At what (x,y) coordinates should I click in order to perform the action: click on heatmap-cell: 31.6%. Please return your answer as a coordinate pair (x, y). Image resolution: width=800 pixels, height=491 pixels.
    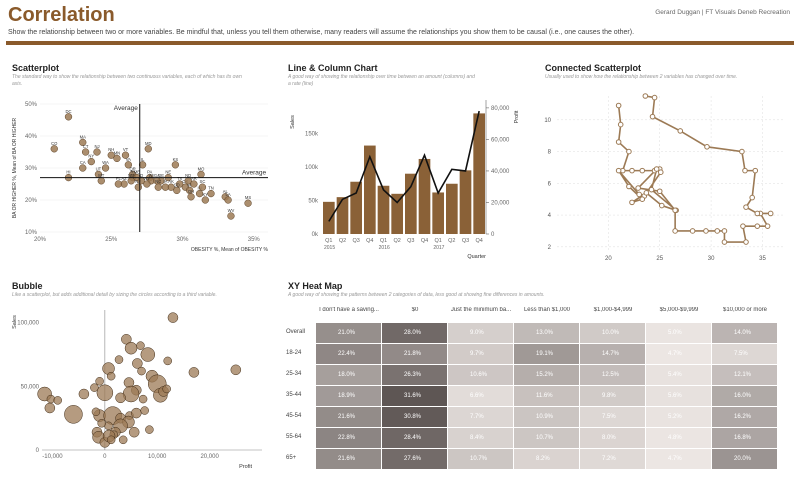
    Looking at the image, I should click on (414, 396).